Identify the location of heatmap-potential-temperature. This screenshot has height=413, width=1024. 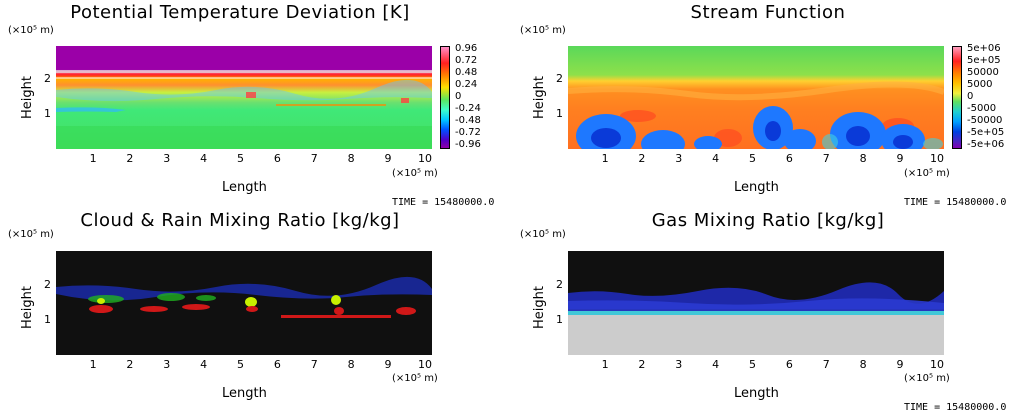
(244, 97).